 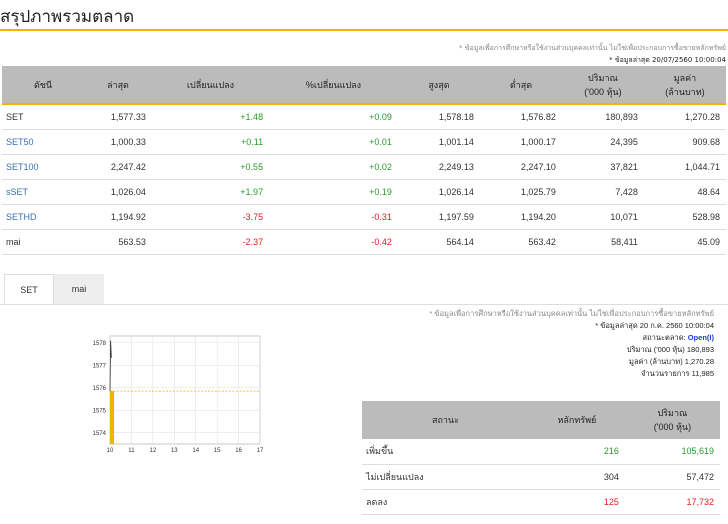 What do you see at coordinates (100, 389) in the screenshot?
I see `chart-y-tick-label: 1576` at bounding box center [100, 389].